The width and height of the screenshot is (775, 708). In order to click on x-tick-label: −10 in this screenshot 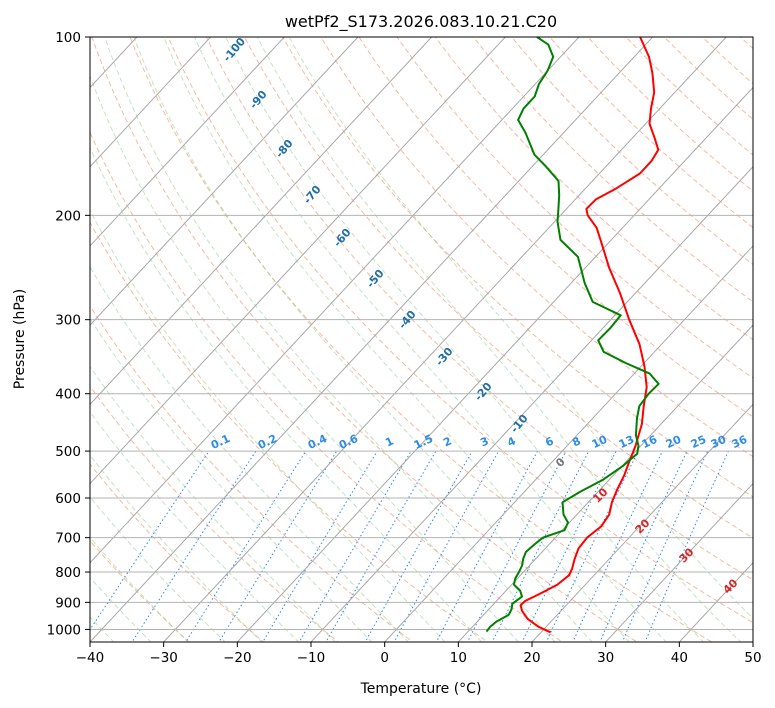, I will do `click(311, 658)`.